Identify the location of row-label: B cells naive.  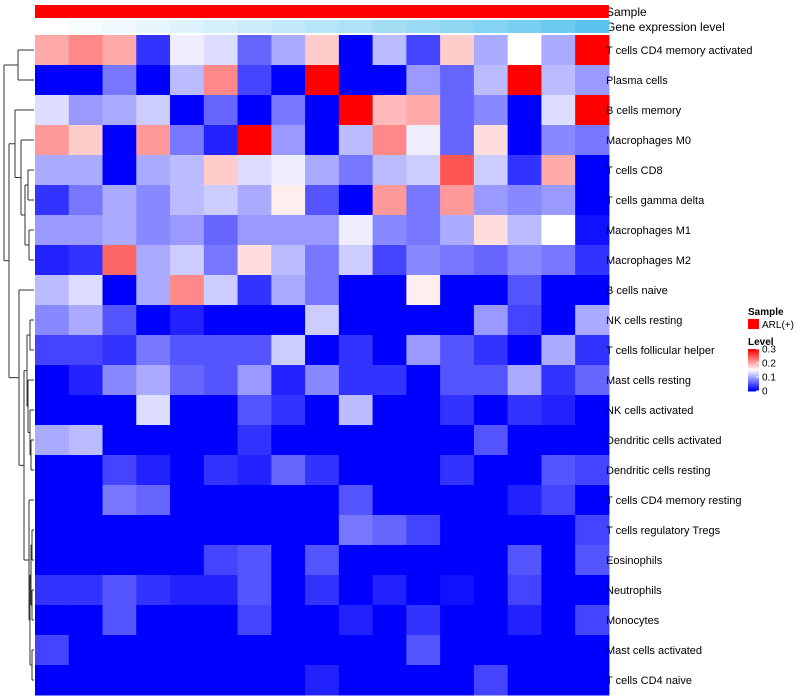
(637, 291).